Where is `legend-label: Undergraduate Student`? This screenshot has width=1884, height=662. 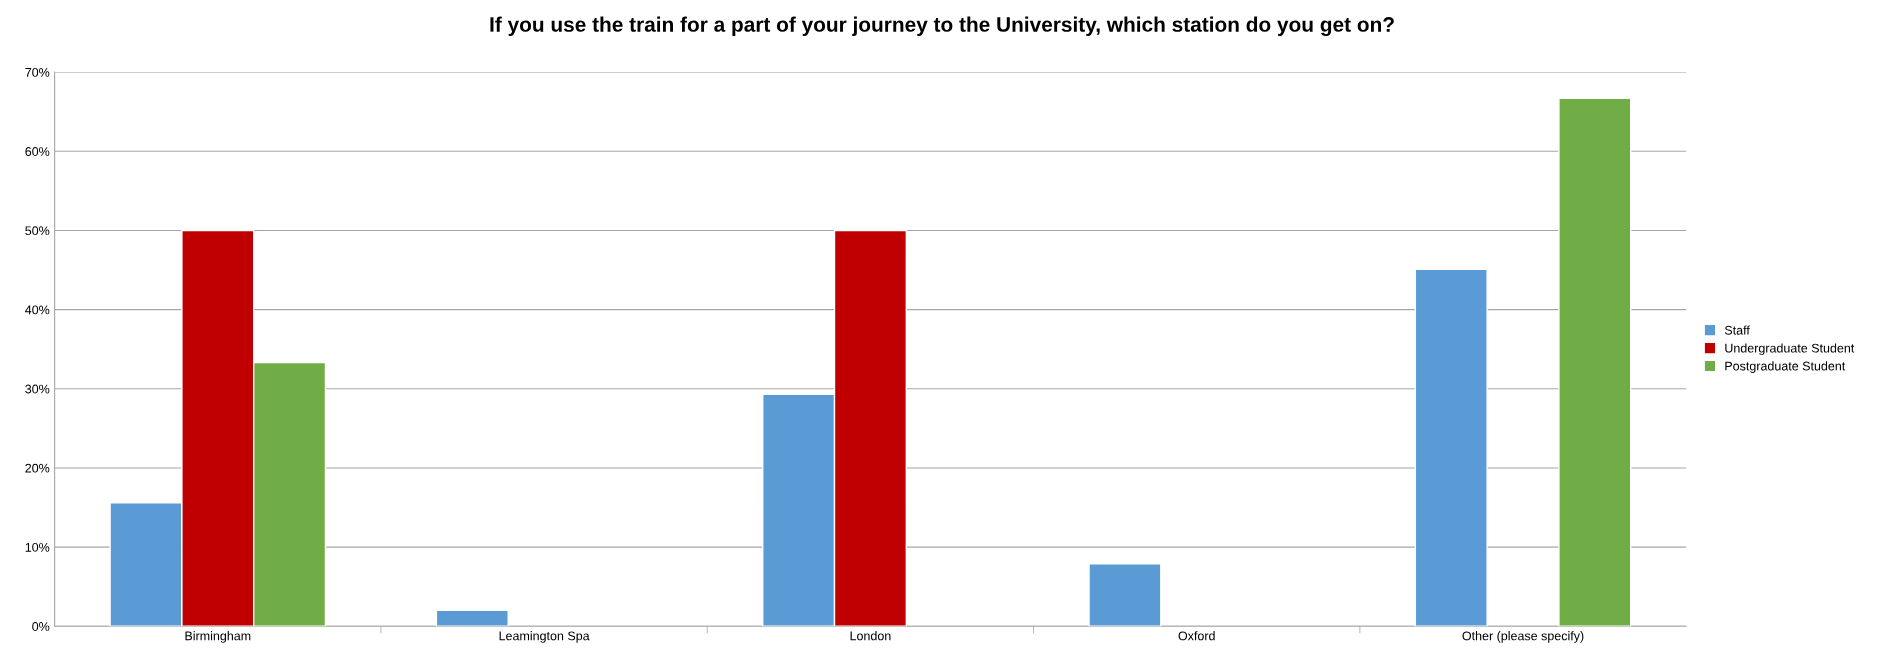 legend-label: Undergraduate Student is located at coordinates (1790, 349).